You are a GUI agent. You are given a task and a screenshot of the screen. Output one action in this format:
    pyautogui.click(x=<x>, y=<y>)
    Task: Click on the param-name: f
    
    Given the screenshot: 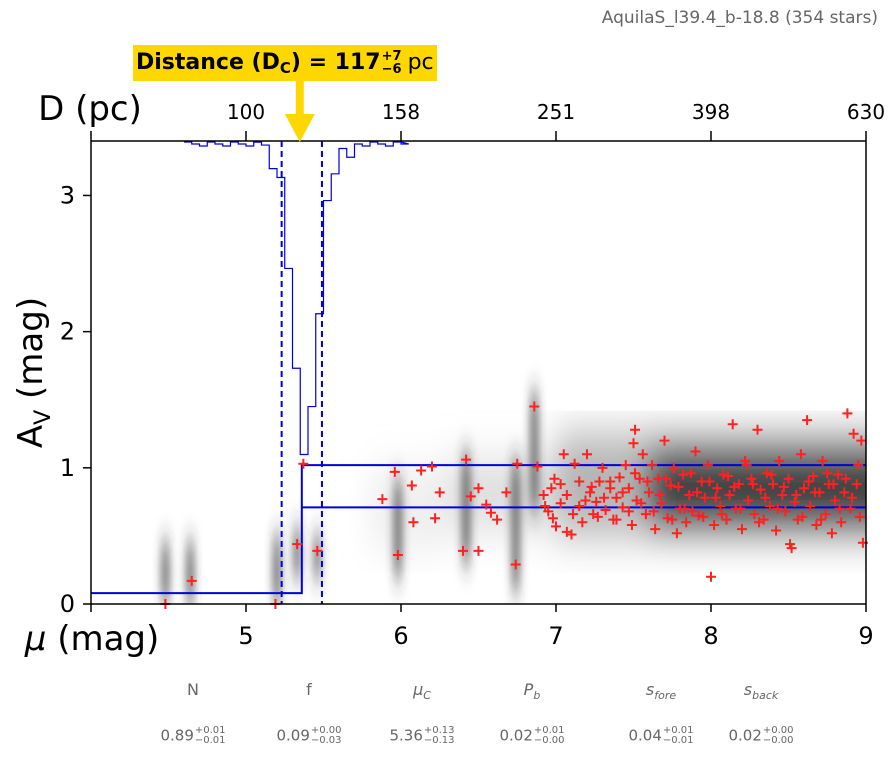 What is the action you would take?
    pyautogui.click(x=309, y=689)
    